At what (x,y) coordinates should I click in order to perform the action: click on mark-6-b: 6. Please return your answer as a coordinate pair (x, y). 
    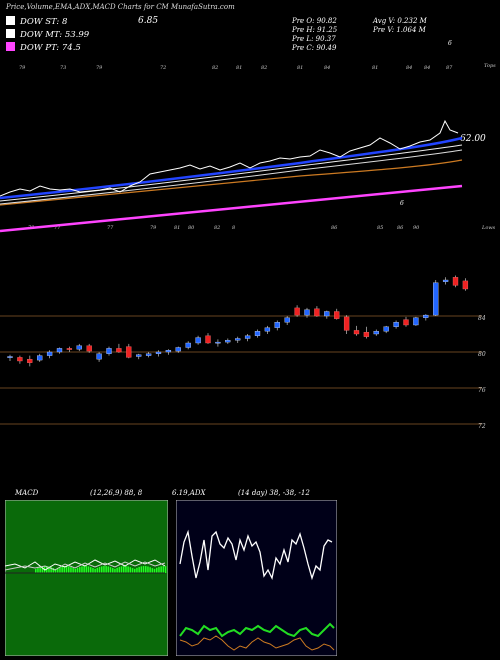
    Looking at the image, I should click on (402, 203).